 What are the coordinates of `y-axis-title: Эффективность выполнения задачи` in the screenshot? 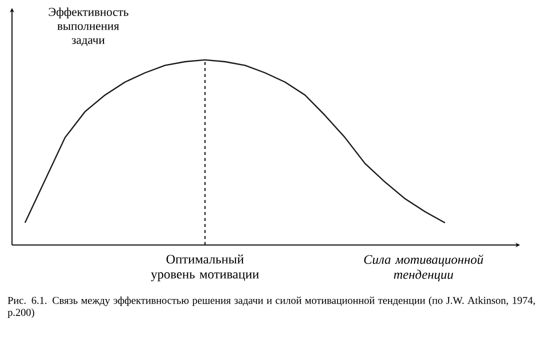 It's located at (88, 27).